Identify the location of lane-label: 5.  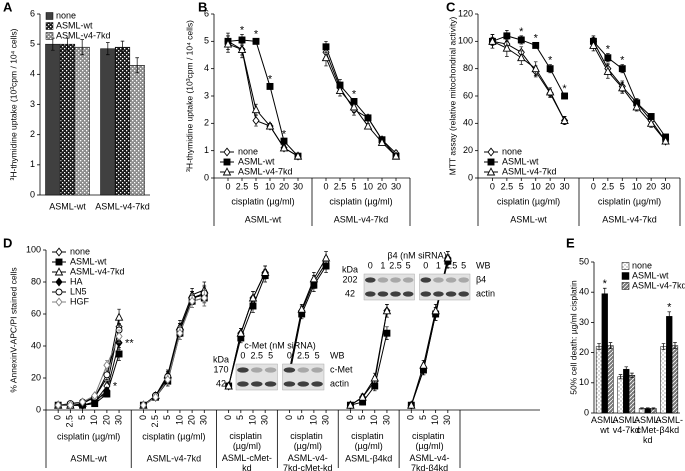
(317, 355).